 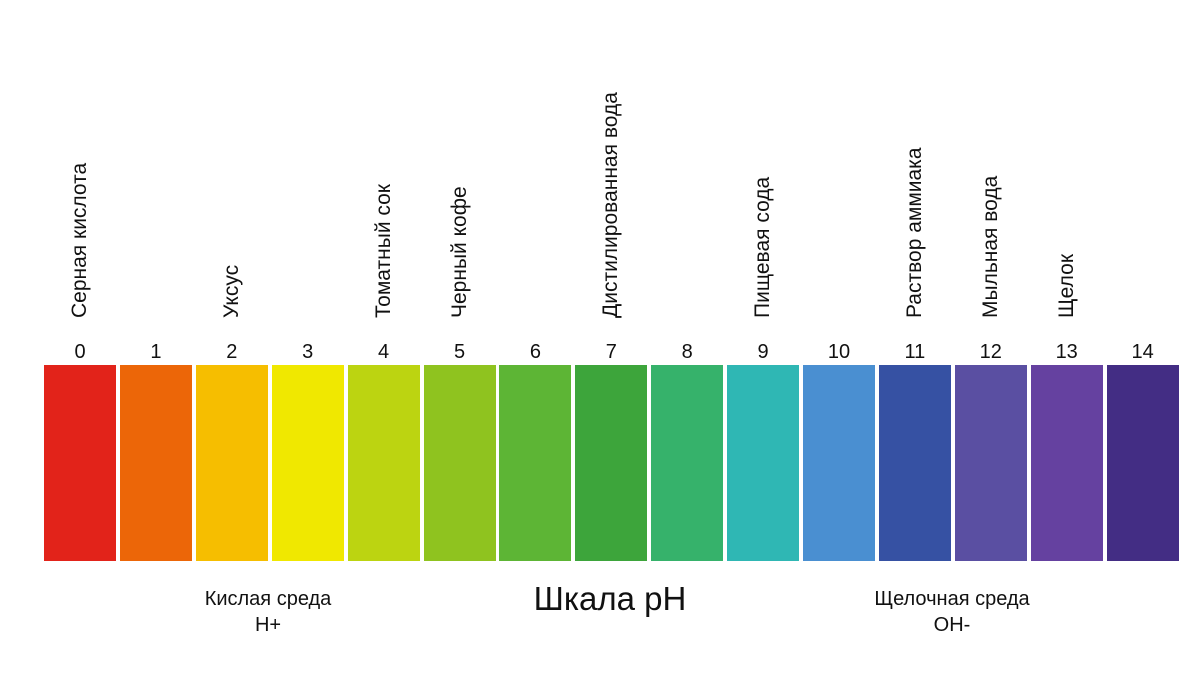 I want to click on example-label-ph-5: Черный кофе, so click(x=459, y=252).